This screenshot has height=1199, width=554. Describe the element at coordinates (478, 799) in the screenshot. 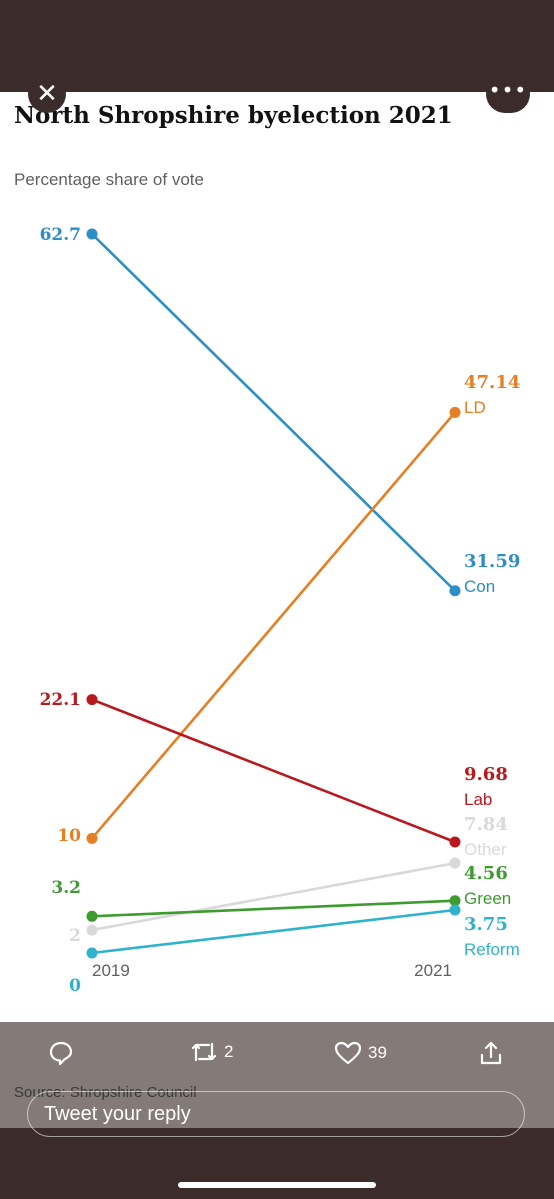

I see `series-name-label-lab: Lab` at that location.